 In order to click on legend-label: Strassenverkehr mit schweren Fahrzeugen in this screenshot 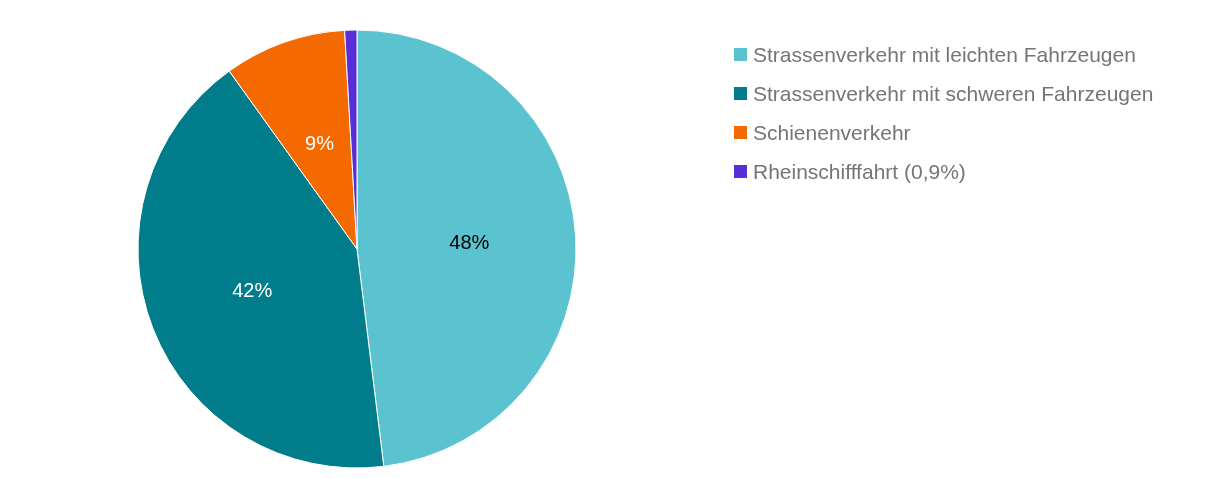, I will do `click(953, 93)`.